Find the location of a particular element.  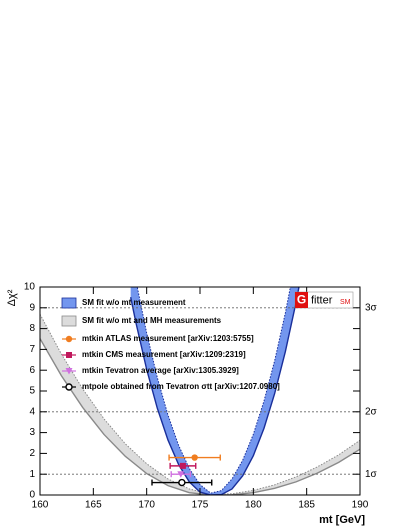

y-tick-label: 1 is located at coordinates (32, 474).